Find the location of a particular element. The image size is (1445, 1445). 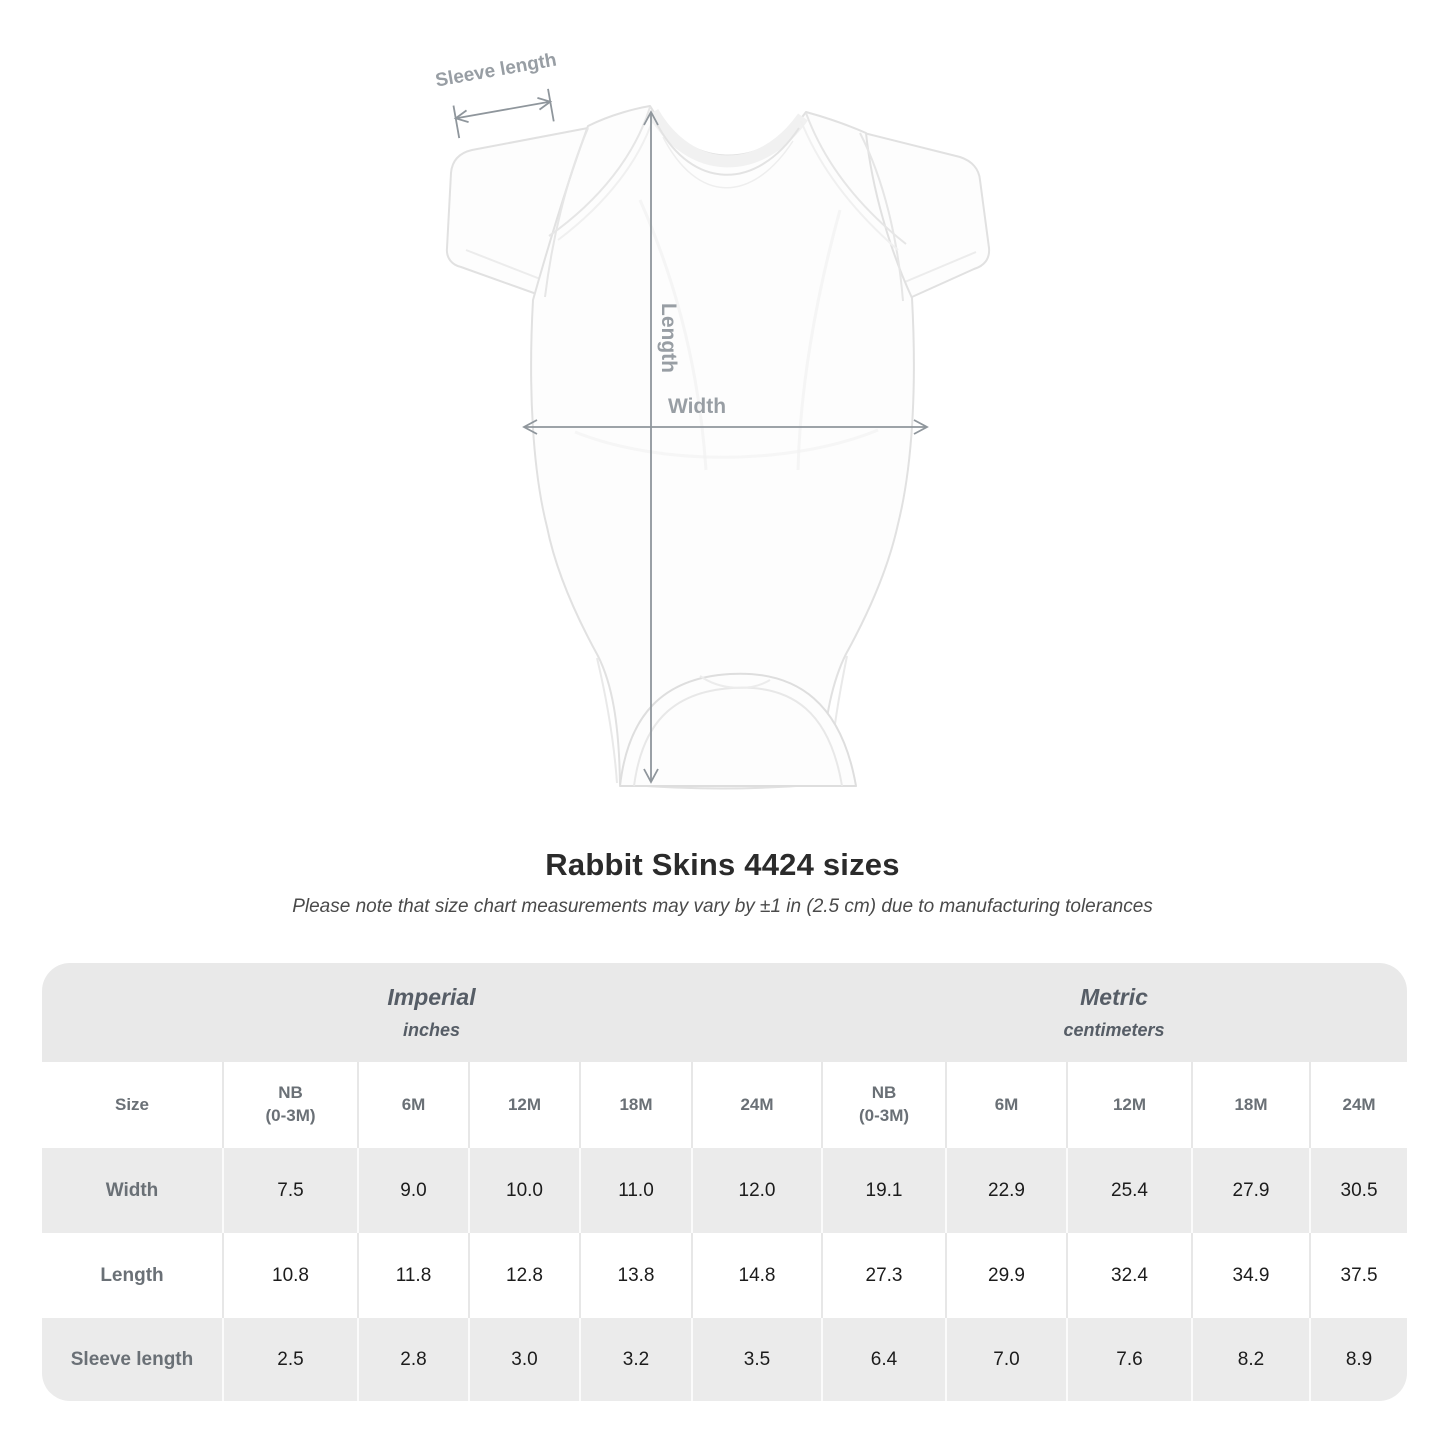

page-title: Rabbit Skins 4424 sizes is located at coordinates (722, 864).